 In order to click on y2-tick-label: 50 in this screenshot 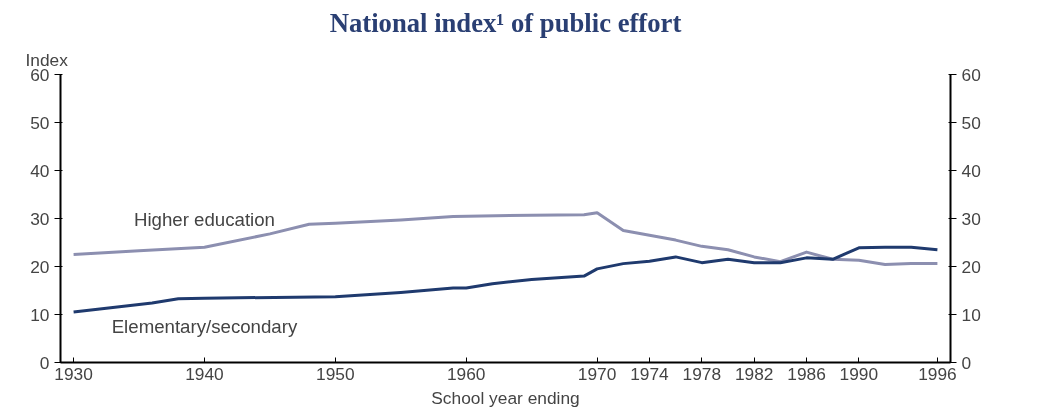, I will do `click(971, 122)`.